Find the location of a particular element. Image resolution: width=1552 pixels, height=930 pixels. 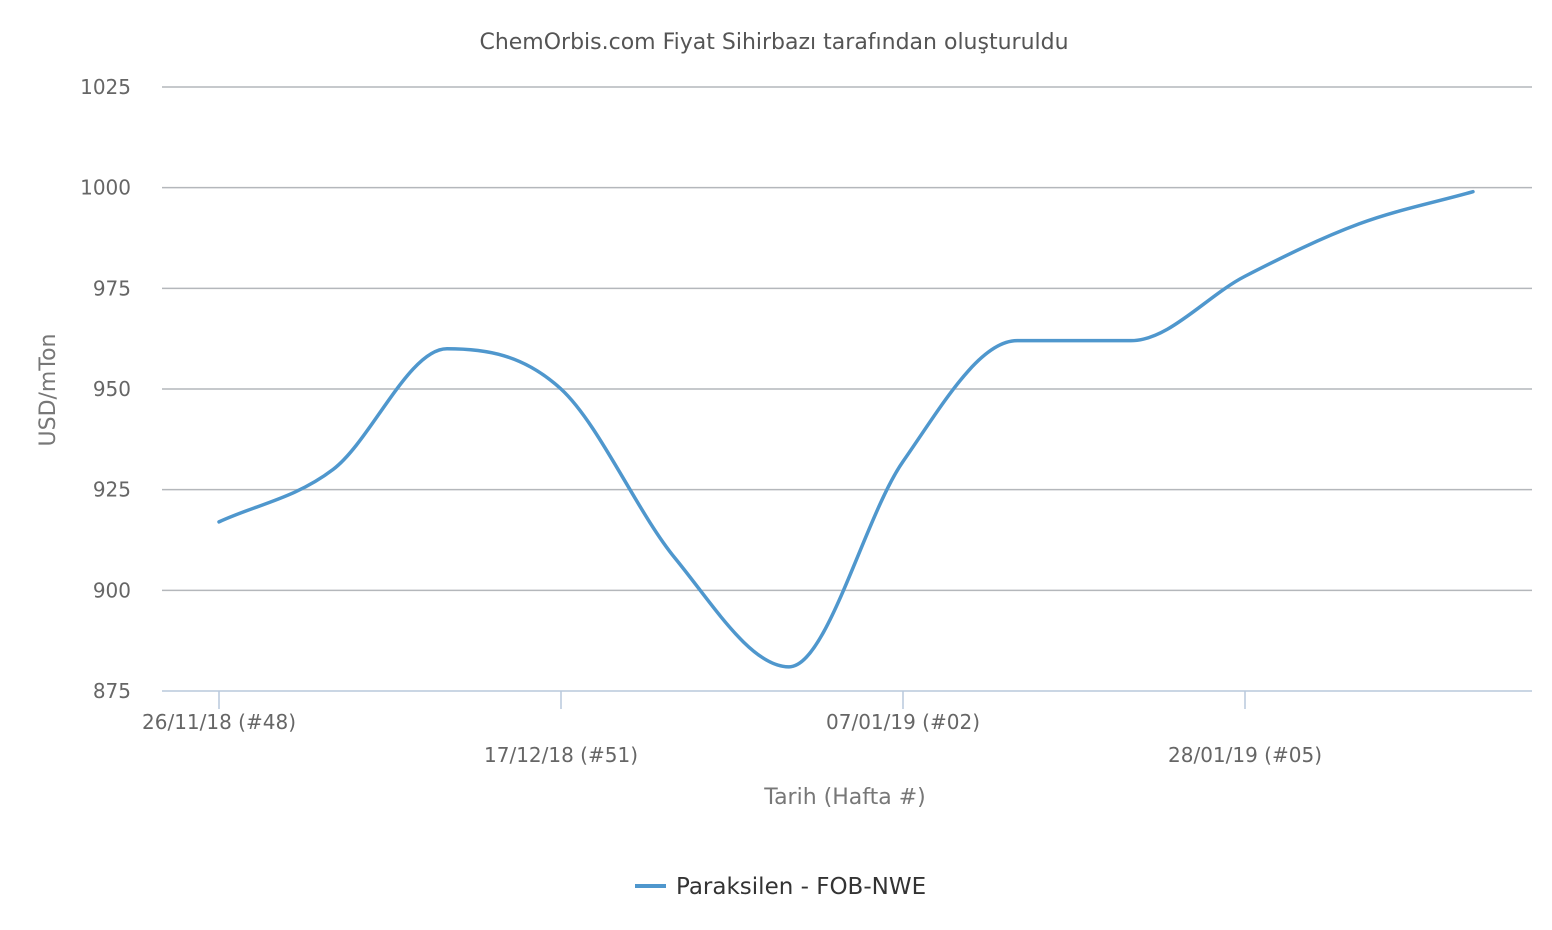

y-tick-label-925: 925 is located at coordinates (112, 490).